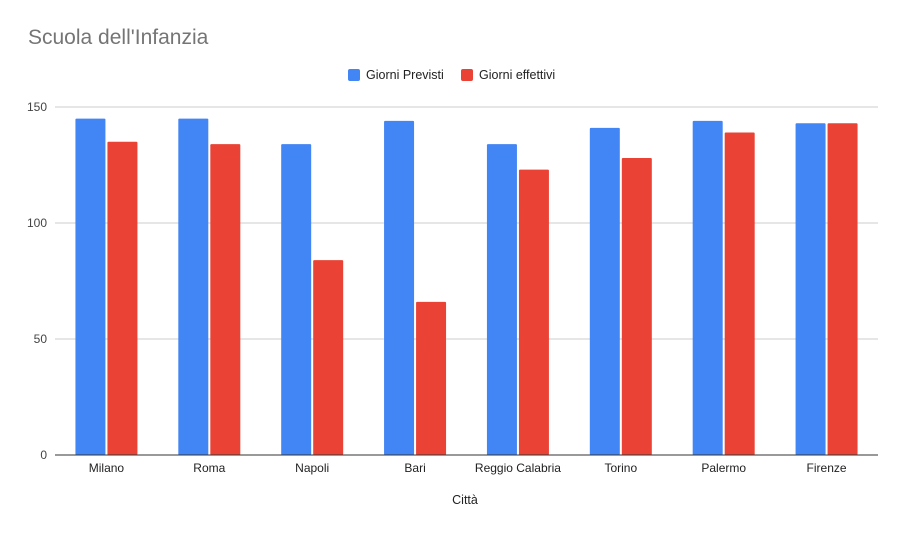 Image resolution: width=904 pixels, height=534 pixels. I want to click on x-axis-title: Città, so click(465, 500).